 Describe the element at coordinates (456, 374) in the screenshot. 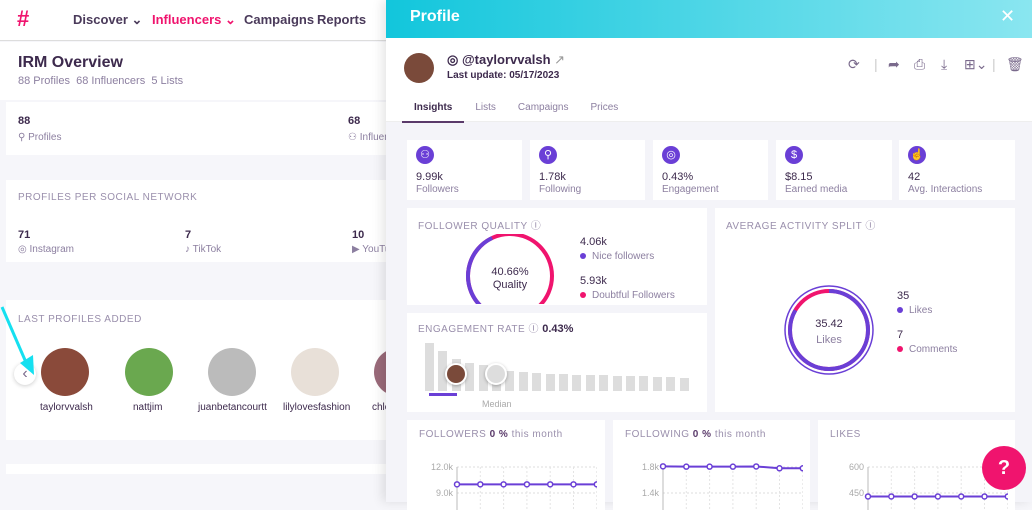

I see `profile-marker` at that location.